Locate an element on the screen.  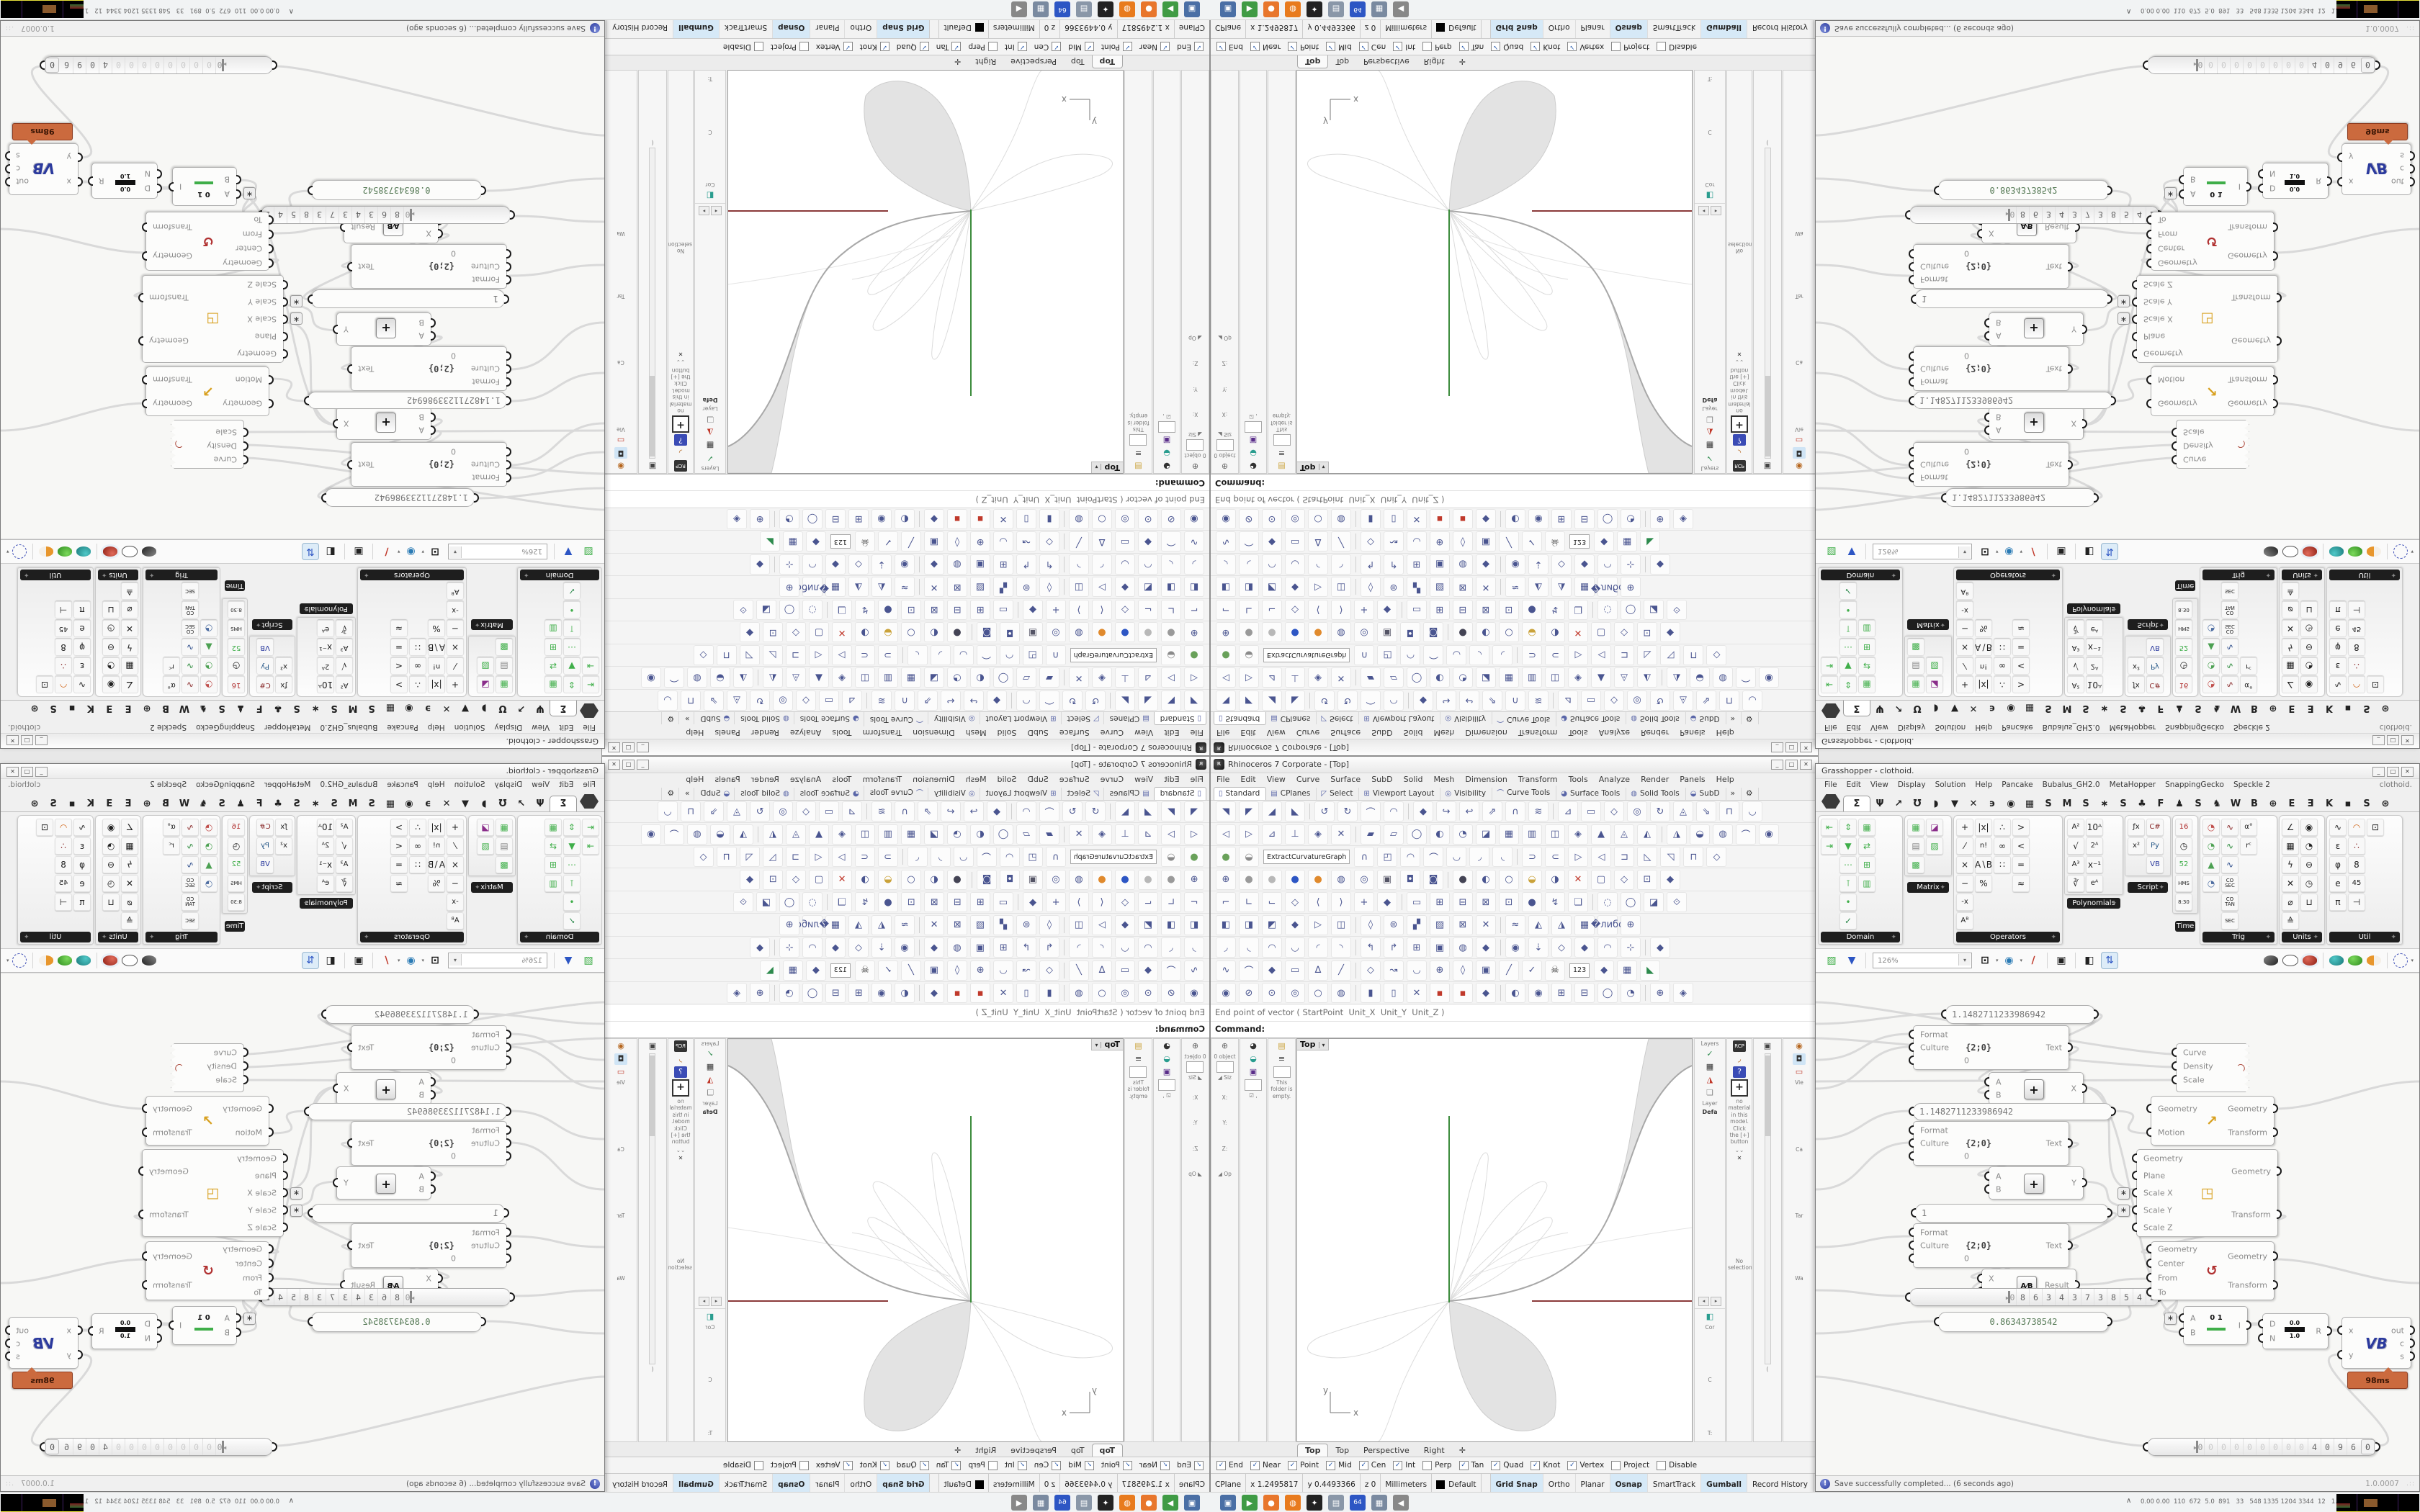
toolbar-icon: ◰ is located at coordinates (1032, 655).